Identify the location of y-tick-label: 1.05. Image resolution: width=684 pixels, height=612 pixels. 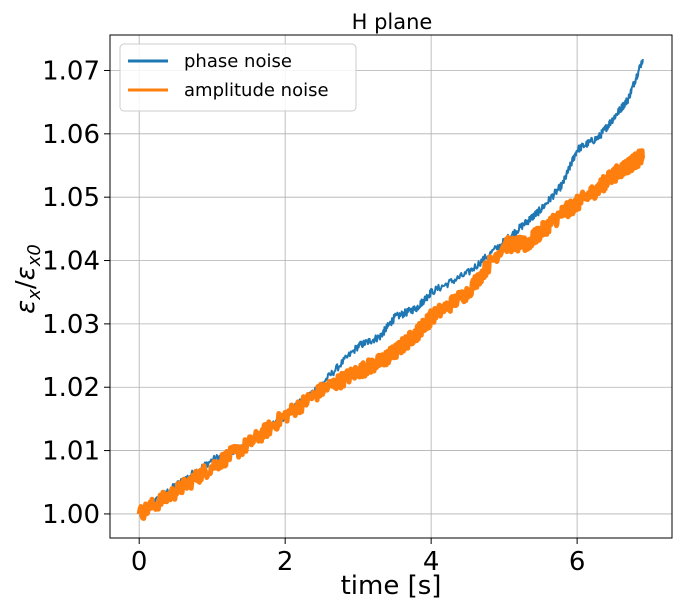
(71, 198).